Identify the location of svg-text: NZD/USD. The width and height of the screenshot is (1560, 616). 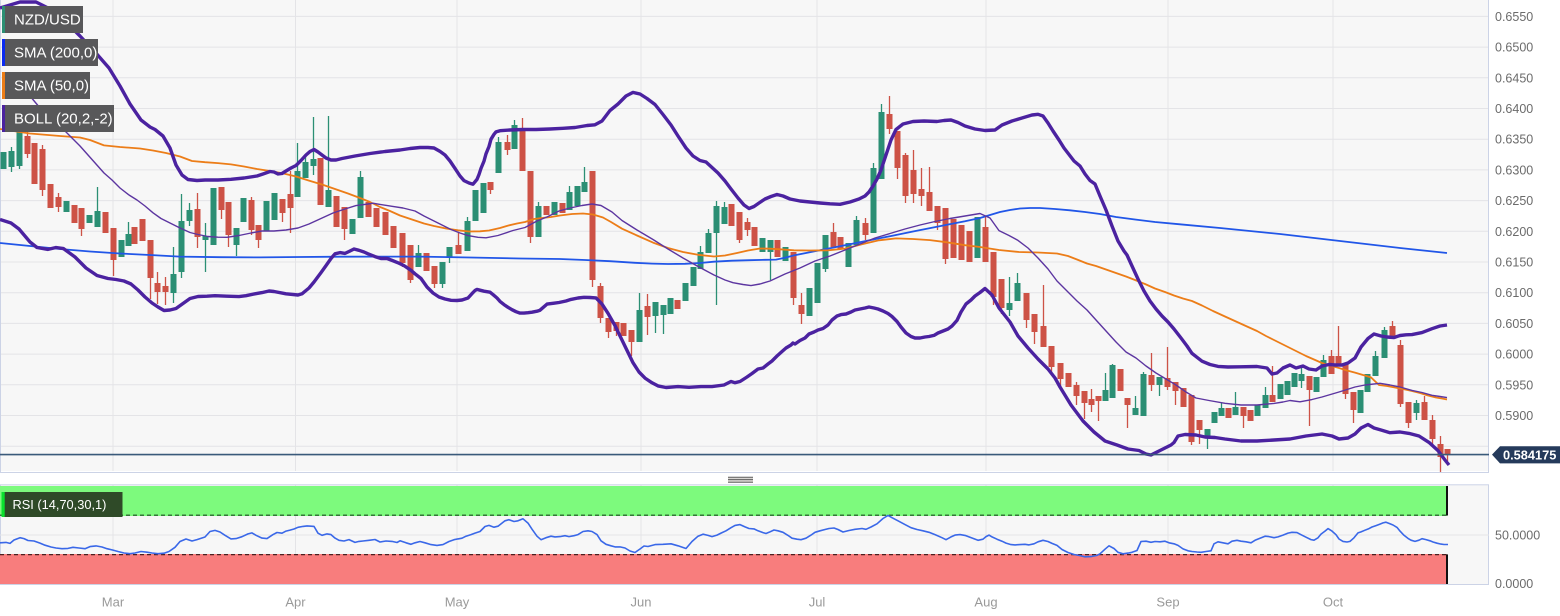
(47, 20).